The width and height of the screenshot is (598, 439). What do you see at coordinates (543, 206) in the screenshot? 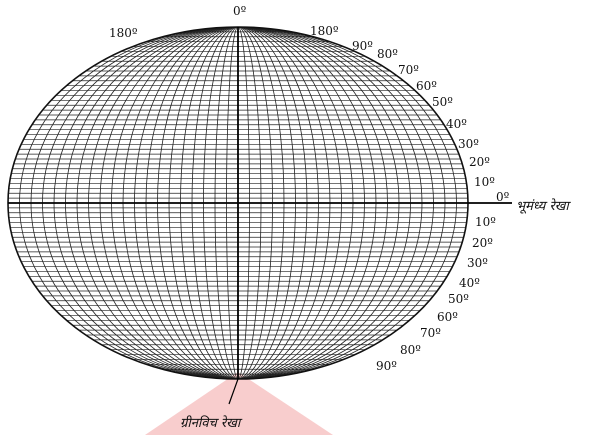
I see `label-equator-name: भूमंध्य रेखा` at bounding box center [543, 206].